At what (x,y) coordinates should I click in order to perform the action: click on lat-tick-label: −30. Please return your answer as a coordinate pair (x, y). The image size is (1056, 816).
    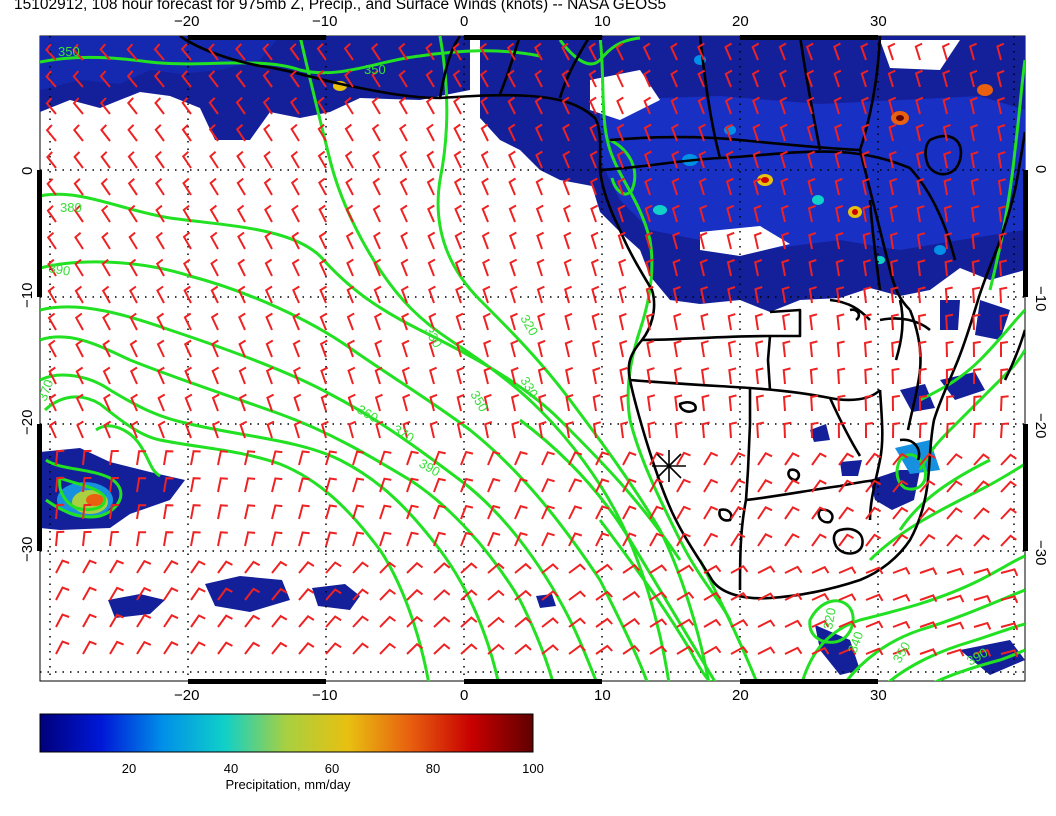
    Looking at the image, I should click on (1040, 552).